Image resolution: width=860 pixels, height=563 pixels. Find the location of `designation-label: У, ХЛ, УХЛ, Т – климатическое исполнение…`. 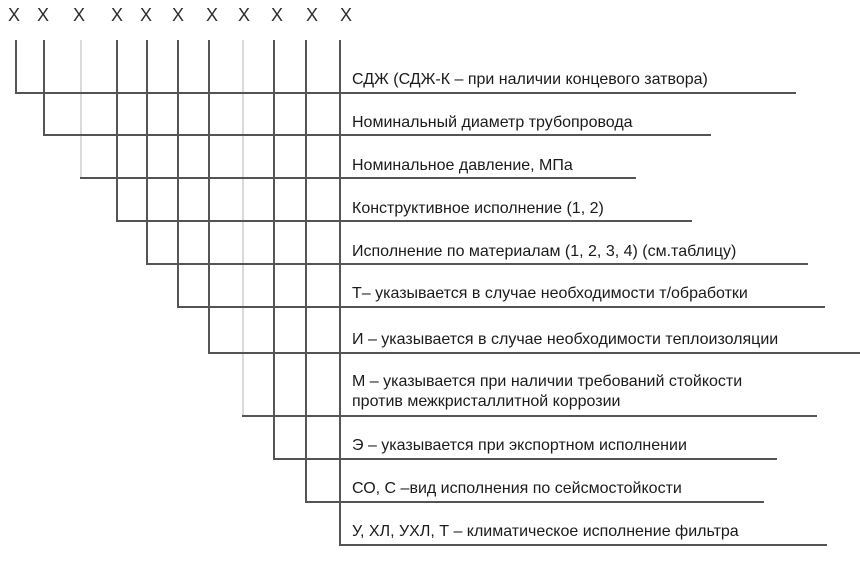

designation-label: У, ХЛ, УХЛ, Т – климатическое исполнение… is located at coordinates (545, 531).